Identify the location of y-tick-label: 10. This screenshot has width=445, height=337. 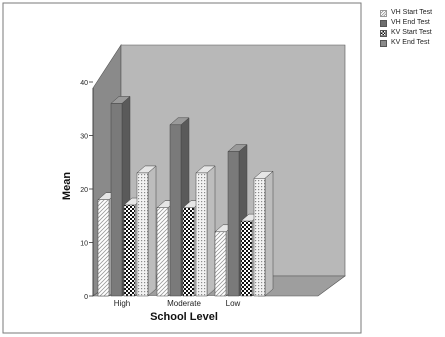
(84, 244).